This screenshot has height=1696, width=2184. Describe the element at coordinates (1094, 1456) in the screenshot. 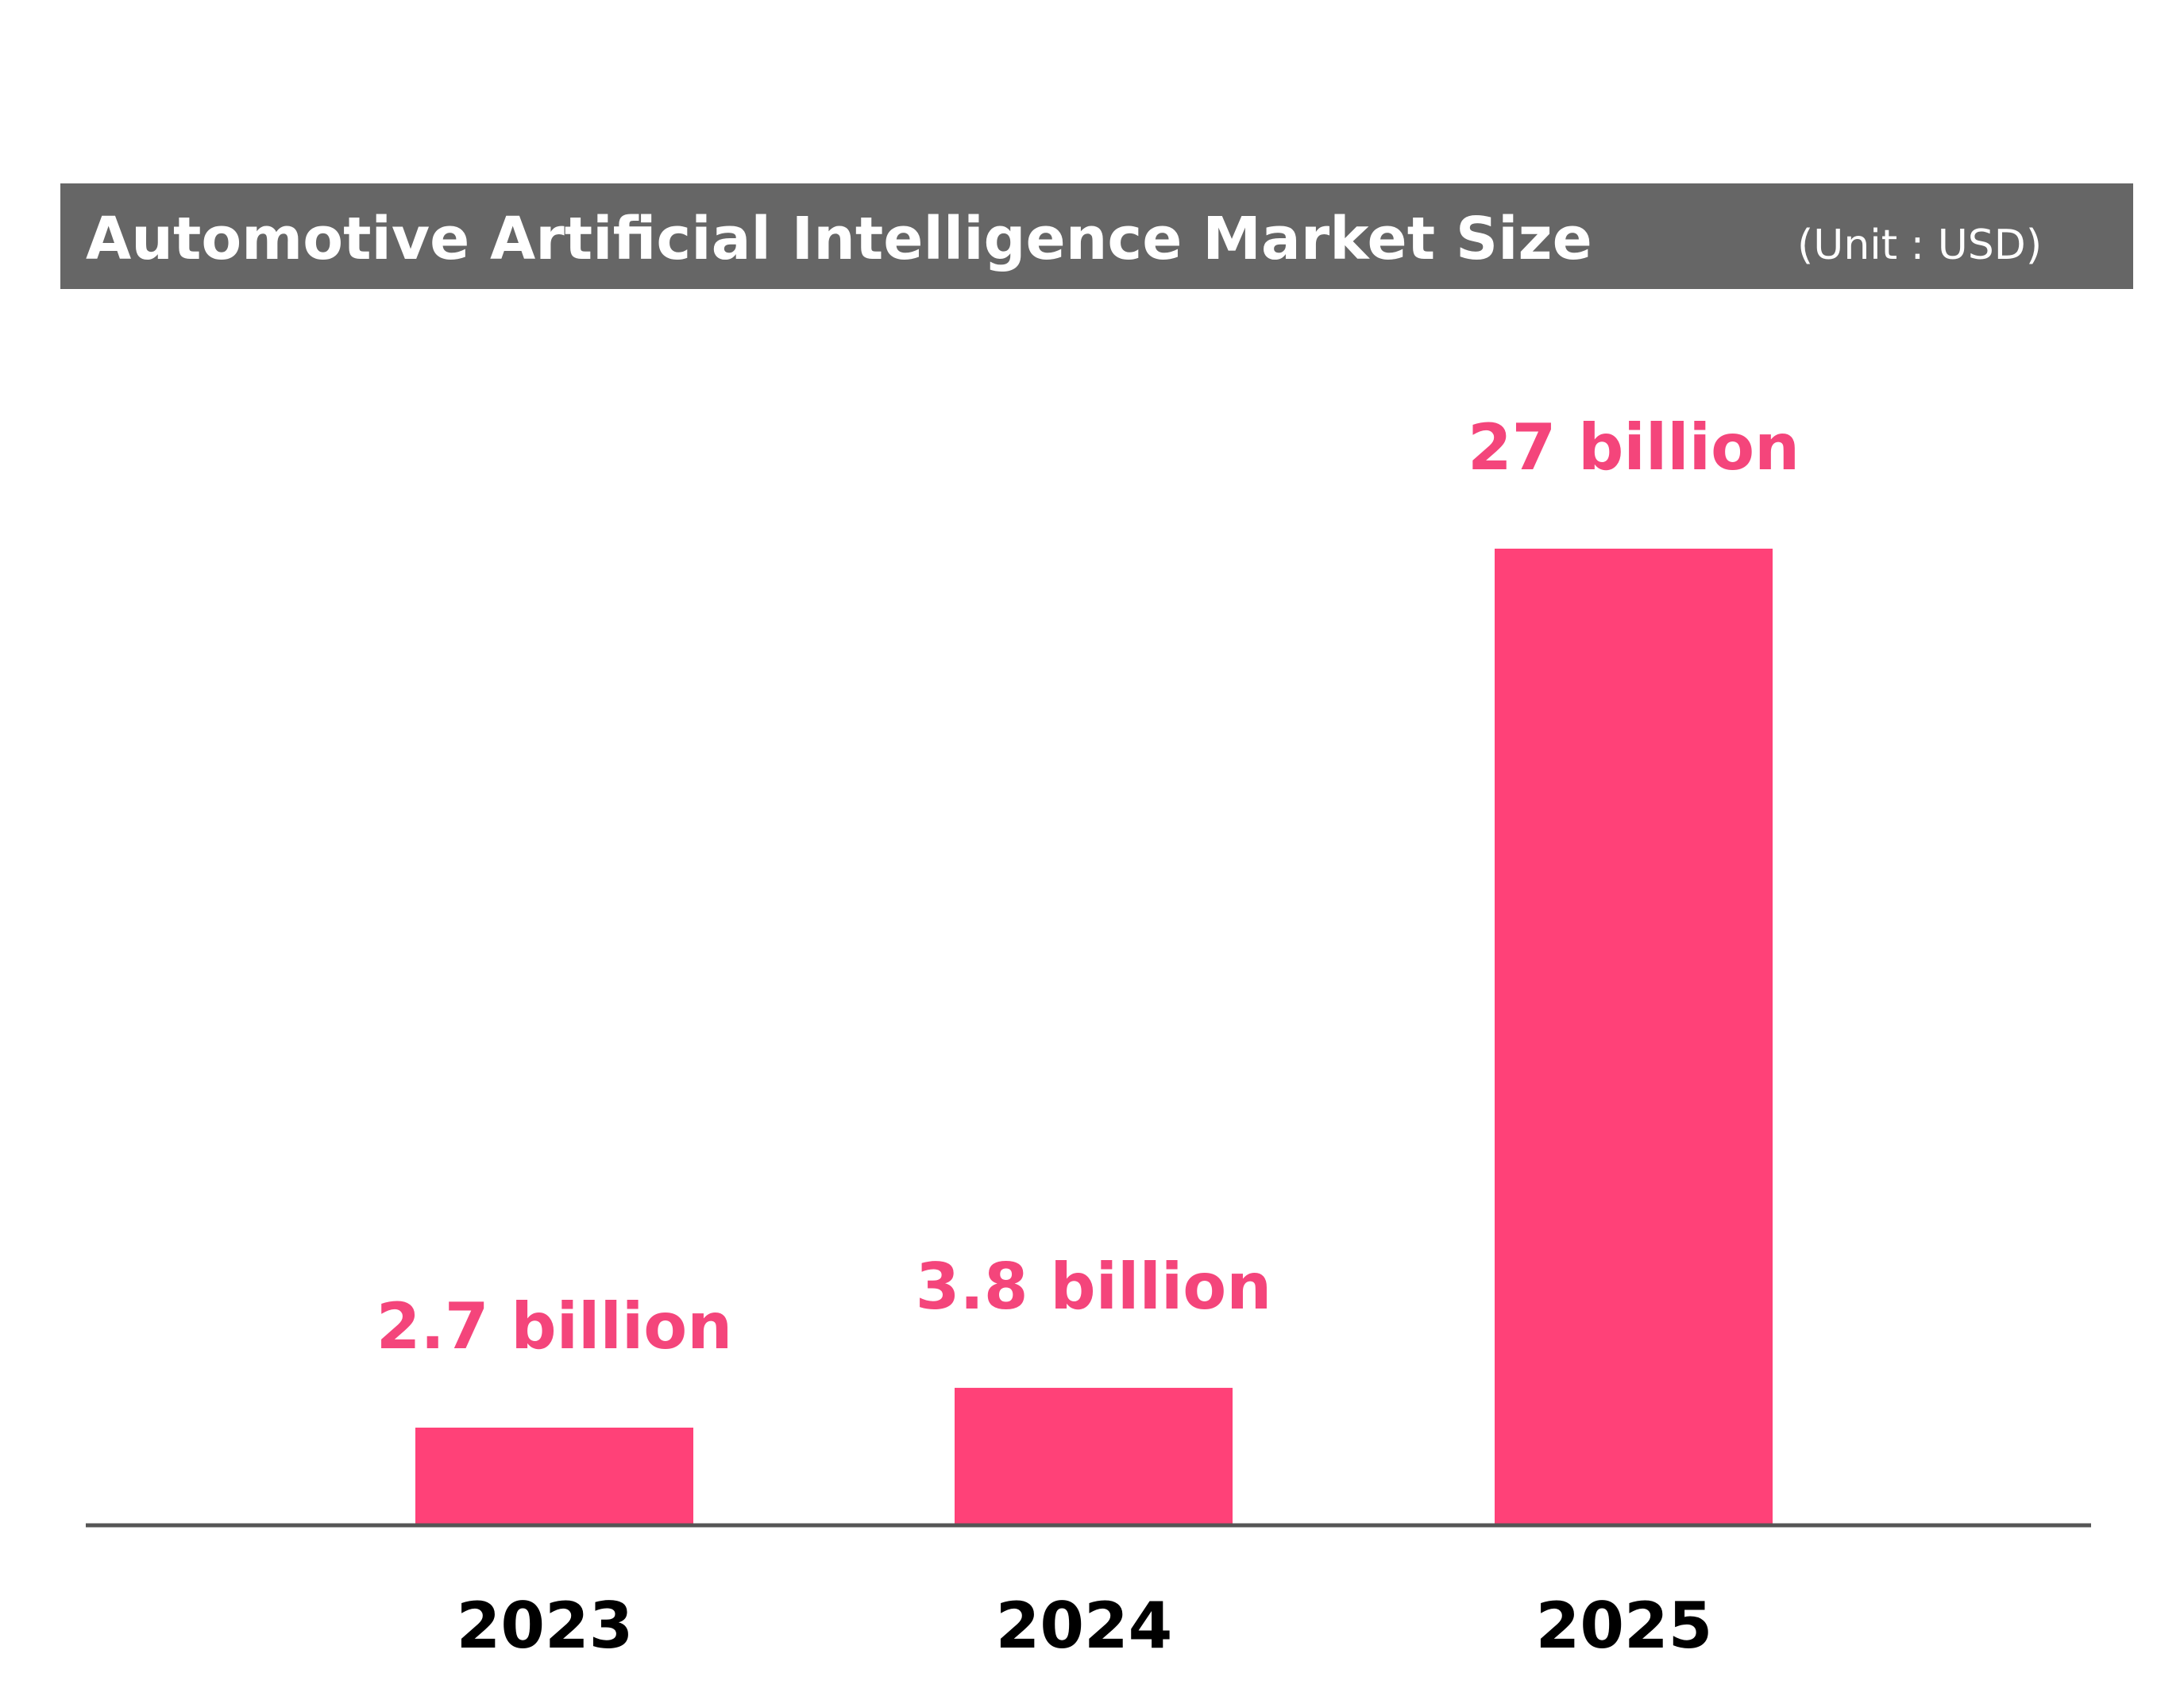

I see `bar-2024` at that location.